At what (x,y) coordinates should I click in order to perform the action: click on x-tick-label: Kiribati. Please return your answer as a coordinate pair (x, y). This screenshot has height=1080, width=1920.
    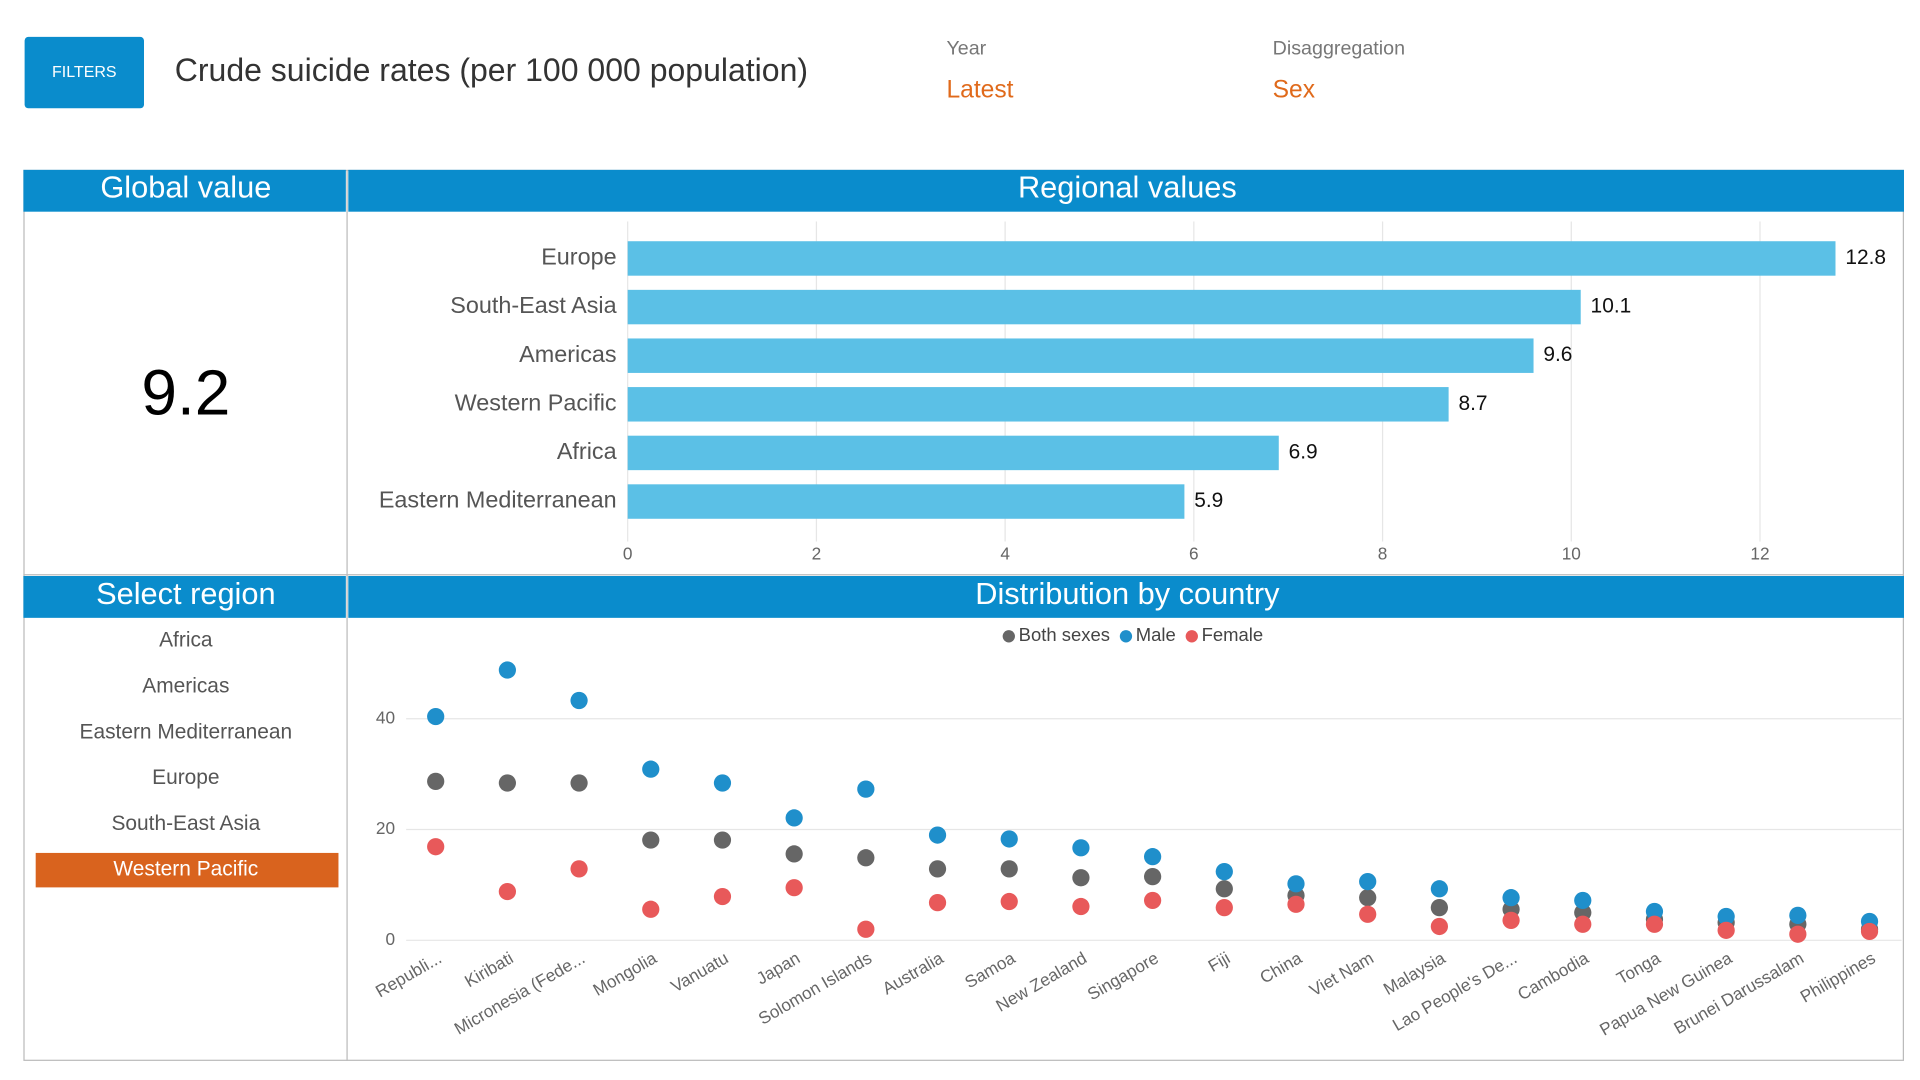
    Looking at the image, I should click on (489, 970).